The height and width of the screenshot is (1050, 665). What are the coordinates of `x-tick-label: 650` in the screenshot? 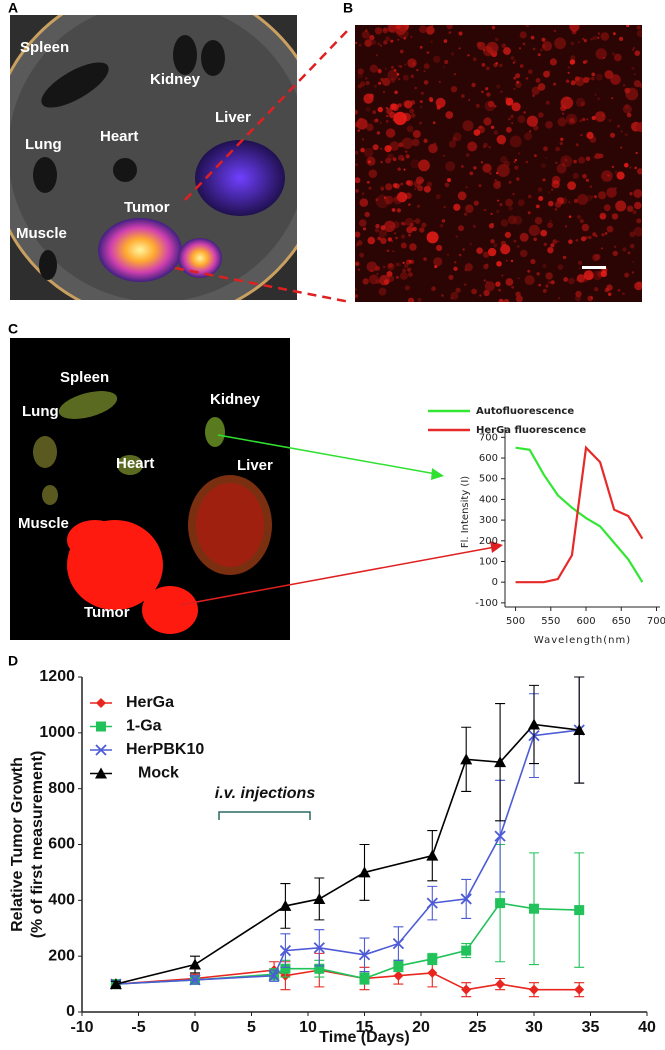 It's located at (621, 621).